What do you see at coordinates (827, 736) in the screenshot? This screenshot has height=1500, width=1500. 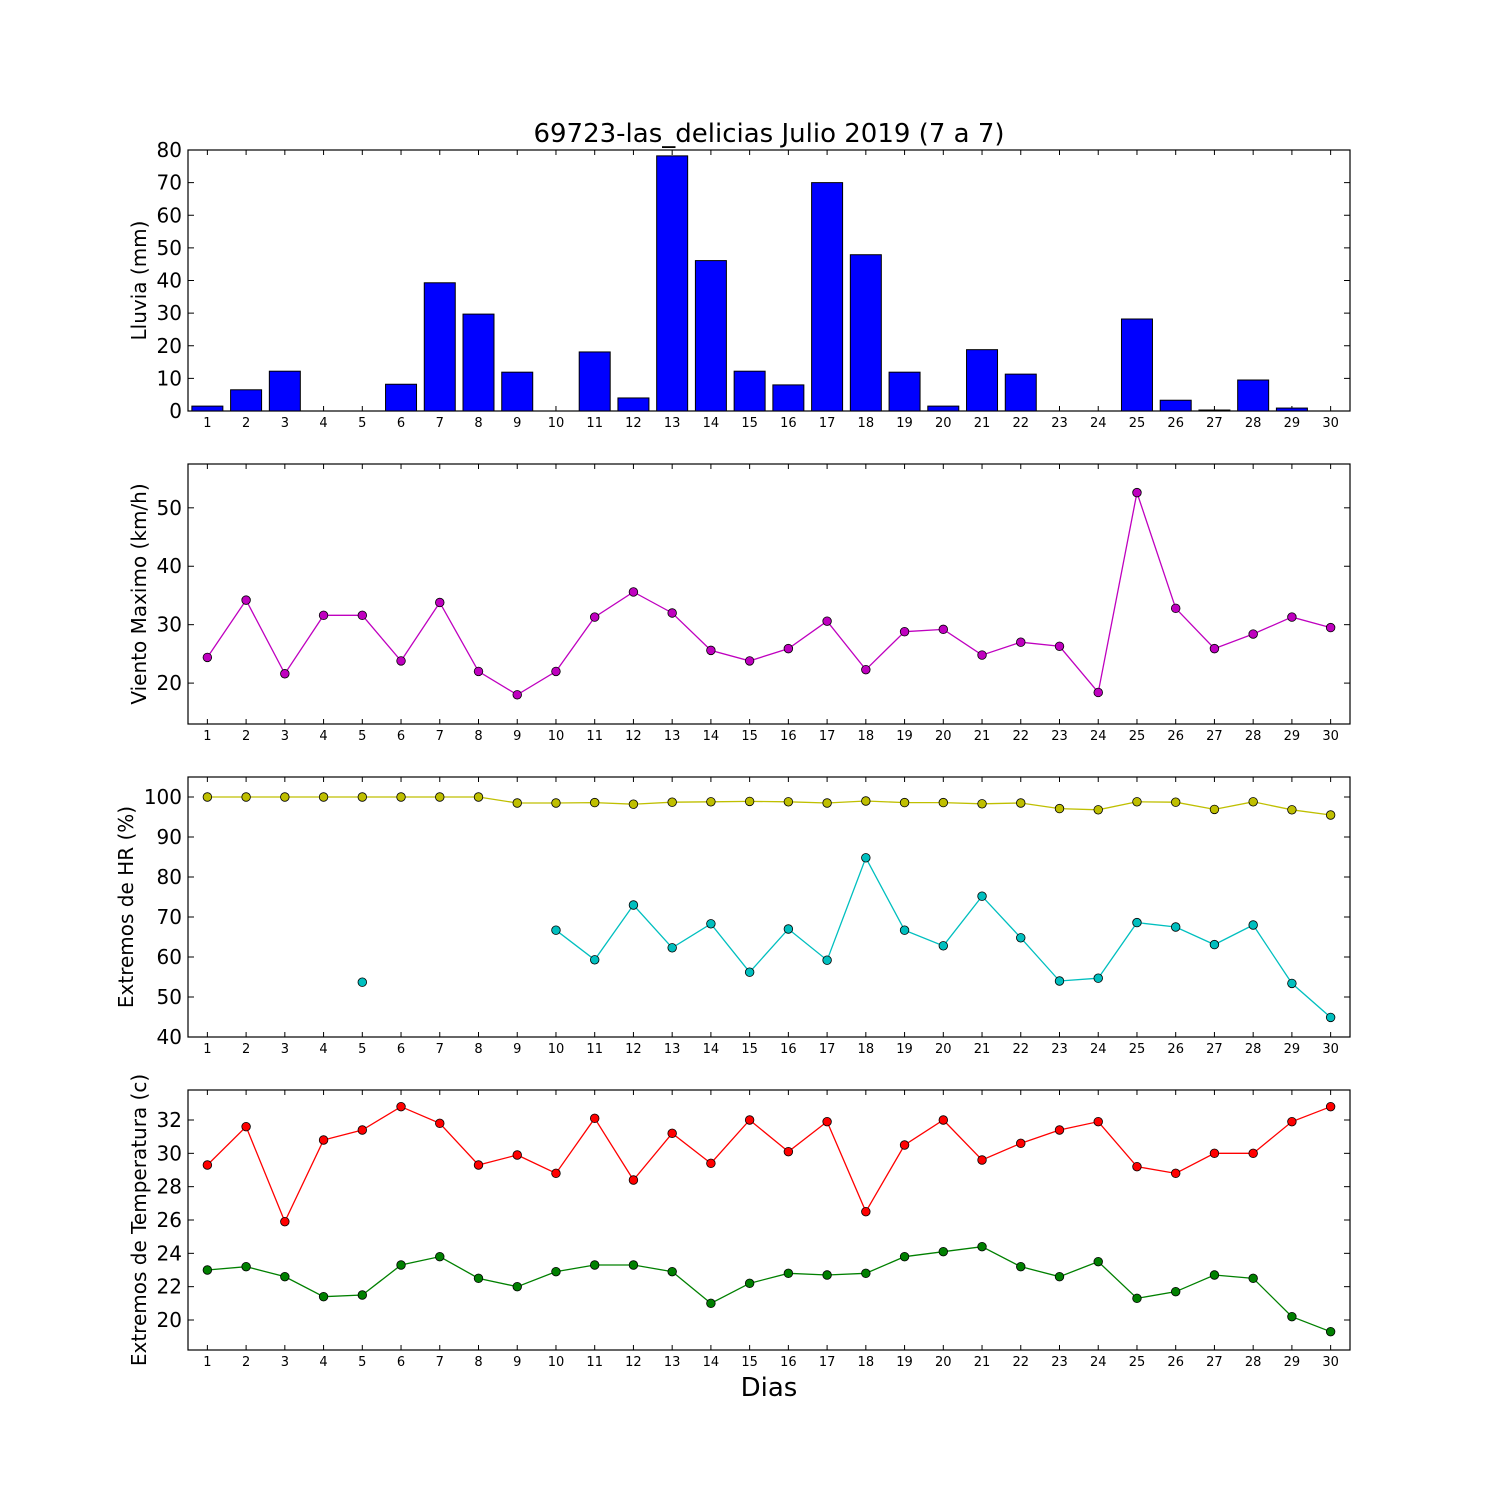 I see `x-tick-label: 17` at bounding box center [827, 736].